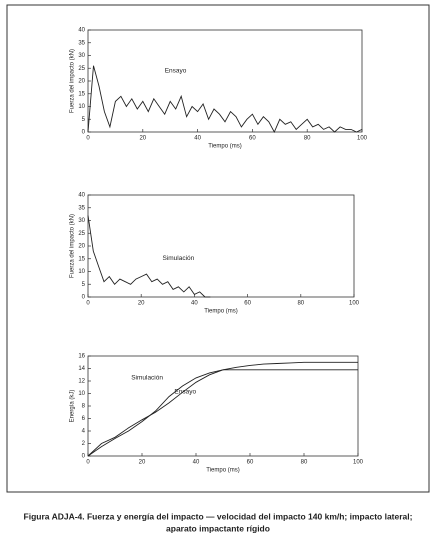  What do you see at coordinates (81, 357) in the screenshot?
I see `y-tick-label: 16` at bounding box center [81, 357].